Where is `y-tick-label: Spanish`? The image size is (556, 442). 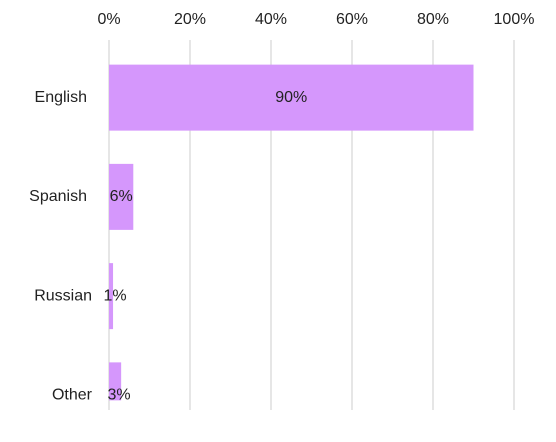
y-tick-label: Spanish is located at coordinates (58, 196).